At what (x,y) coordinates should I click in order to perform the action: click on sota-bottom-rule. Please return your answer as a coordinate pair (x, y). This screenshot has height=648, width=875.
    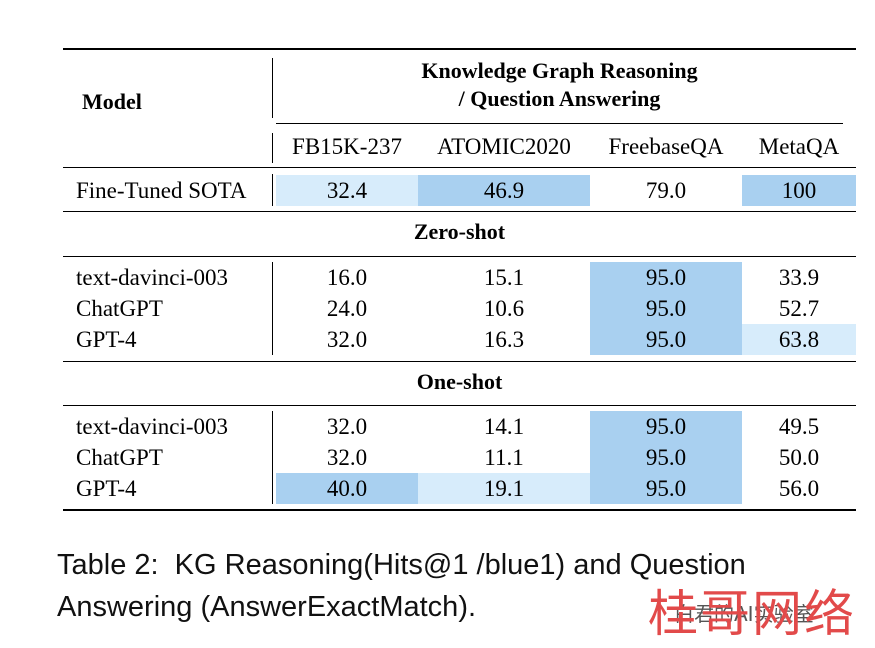
    Looking at the image, I should click on (459, 211).